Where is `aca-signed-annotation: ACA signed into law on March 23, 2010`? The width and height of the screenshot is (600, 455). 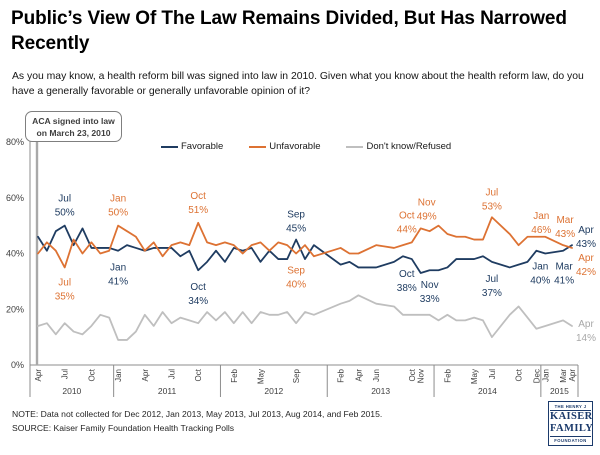
aca-signed-annotation: ACA signed into law on March 23, 2010 is located at coordinates (73, 126).